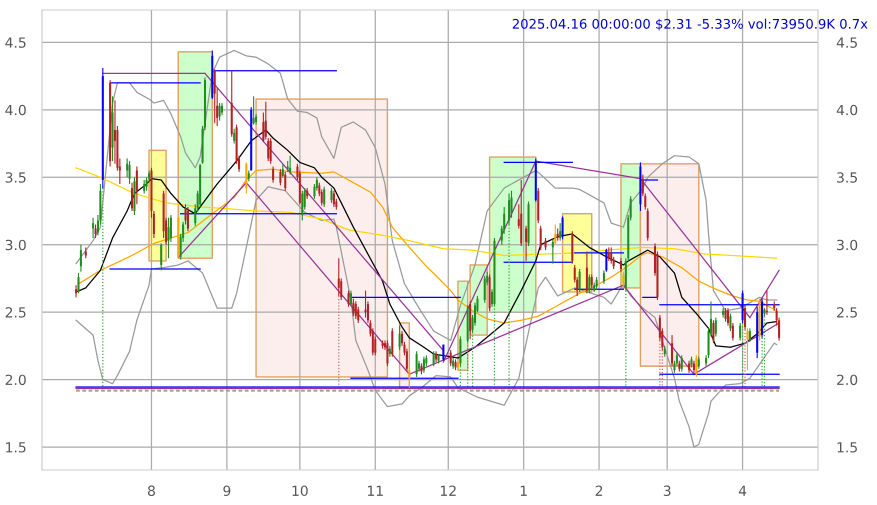 The width and height of the screenshot is (877, 505). What do you see at coordinates (448, 491) in the screenshot?
I see `x-tick-label: 12` at bounding box center [448, 491].